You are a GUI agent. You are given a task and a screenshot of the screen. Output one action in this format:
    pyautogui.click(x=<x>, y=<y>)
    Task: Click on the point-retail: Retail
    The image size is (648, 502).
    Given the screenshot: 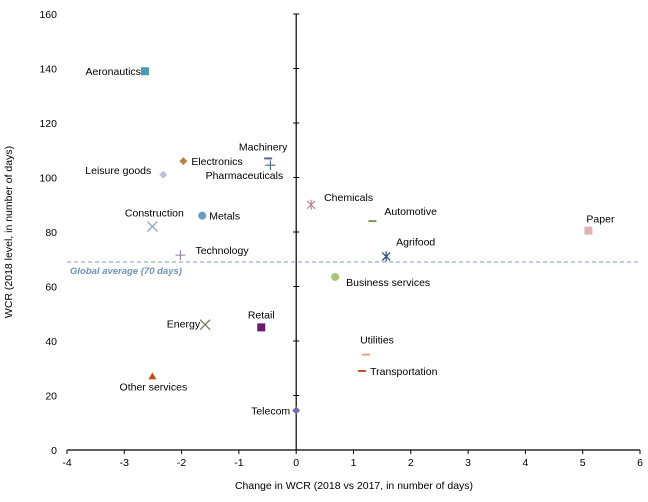 What is the action you would take?
    pyautogui.click(x=261, y=320)
    